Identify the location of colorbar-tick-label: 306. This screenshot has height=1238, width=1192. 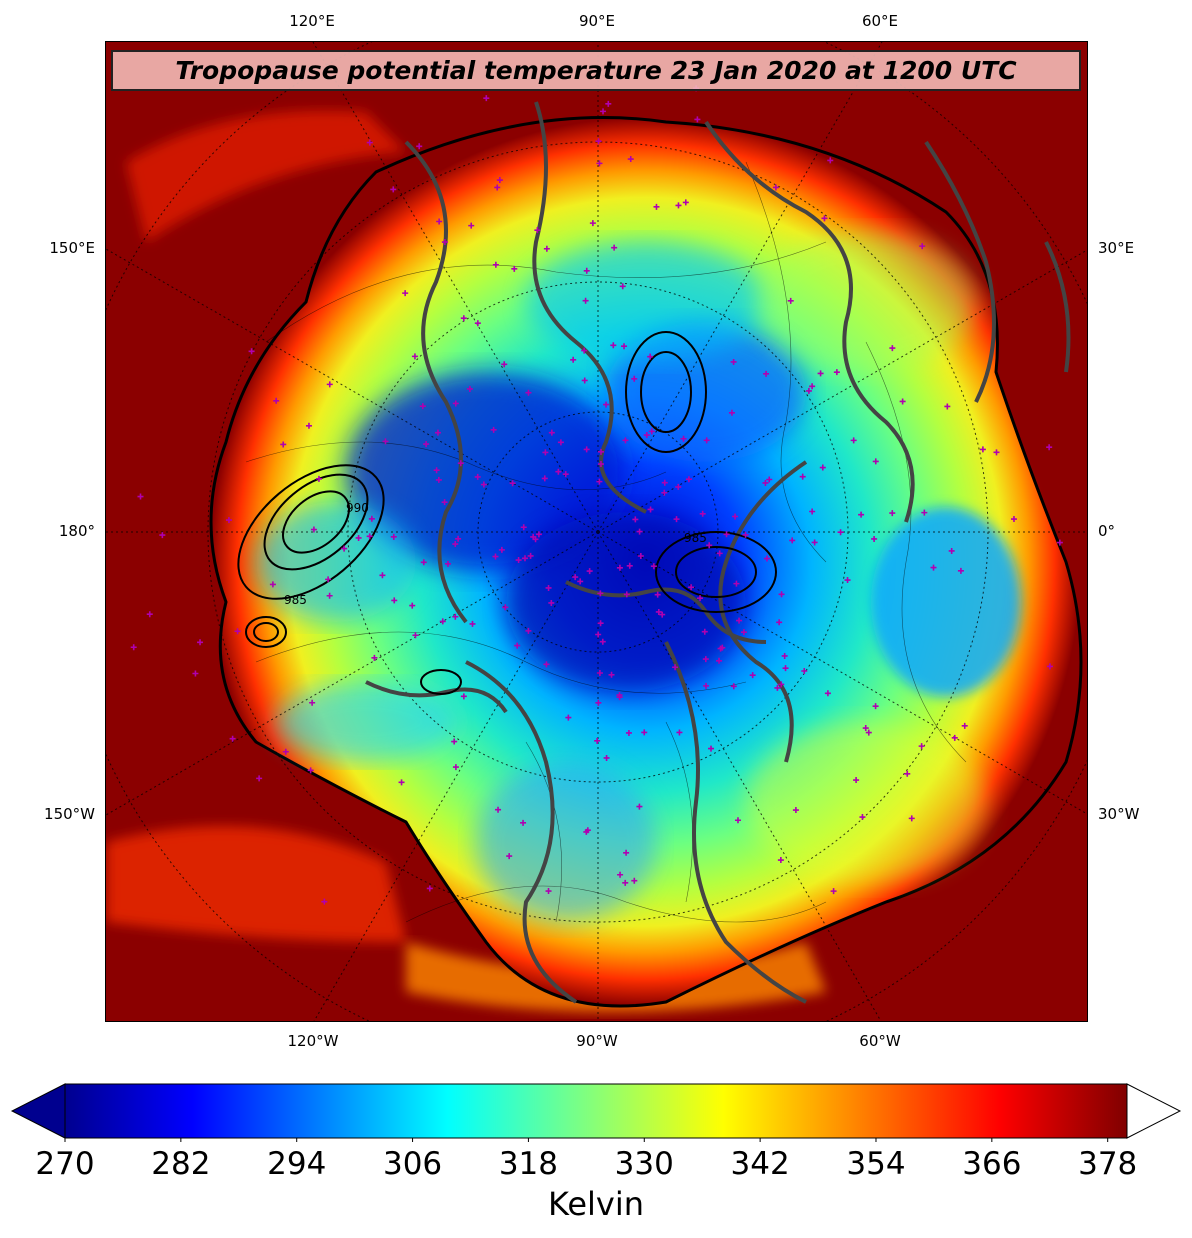
(412, 1164).